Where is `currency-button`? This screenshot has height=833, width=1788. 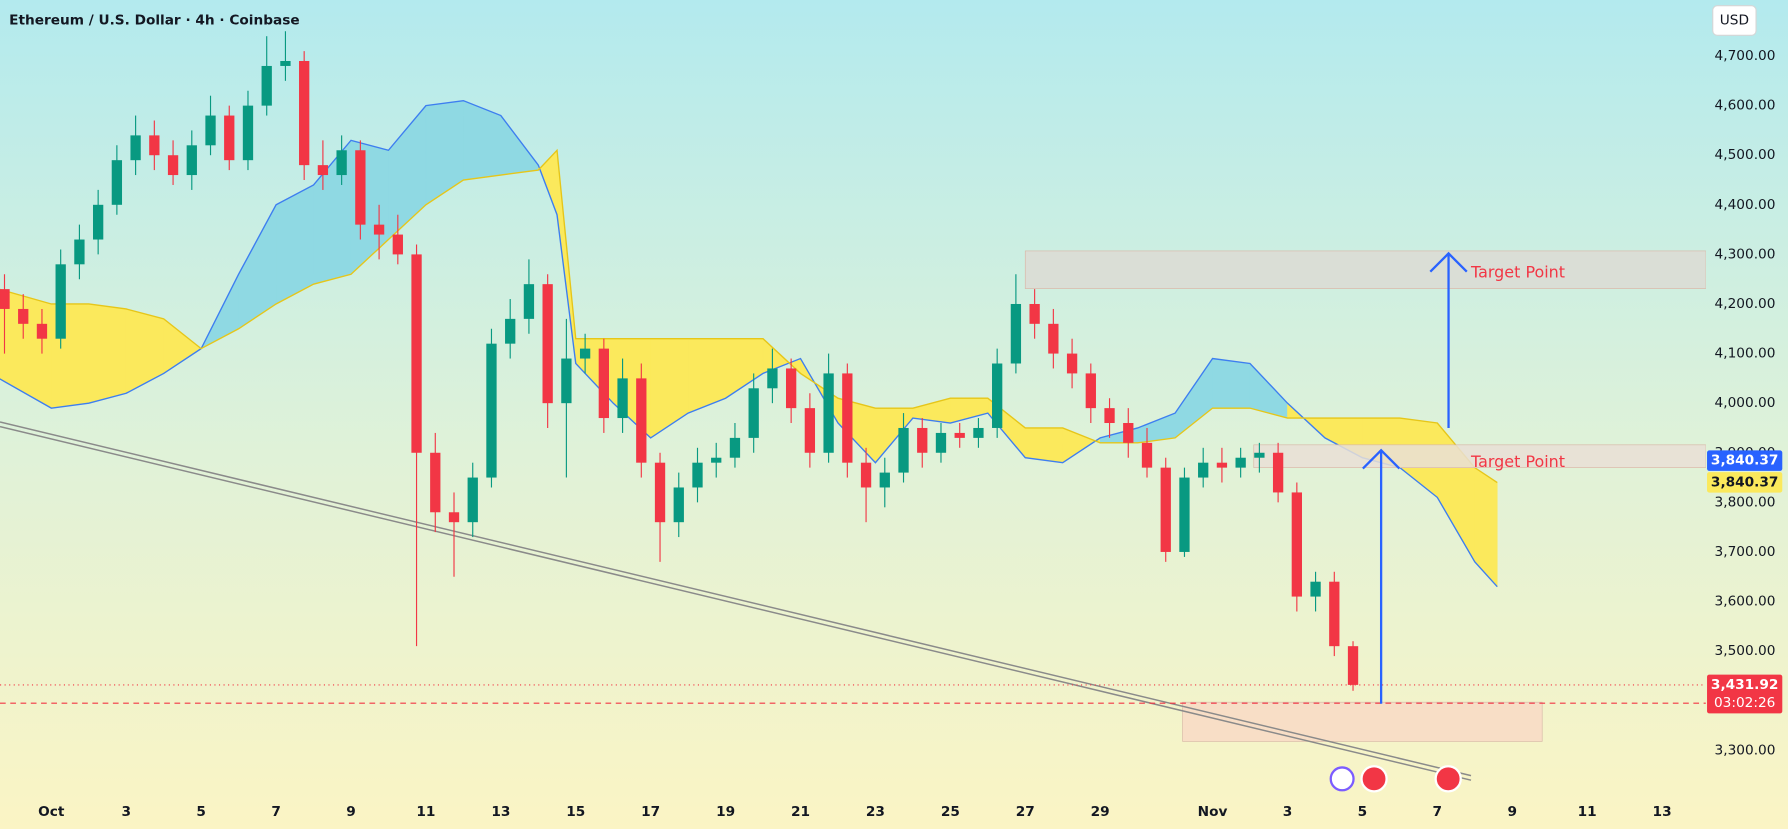
currency-button is located at coordinates (1734, 20).